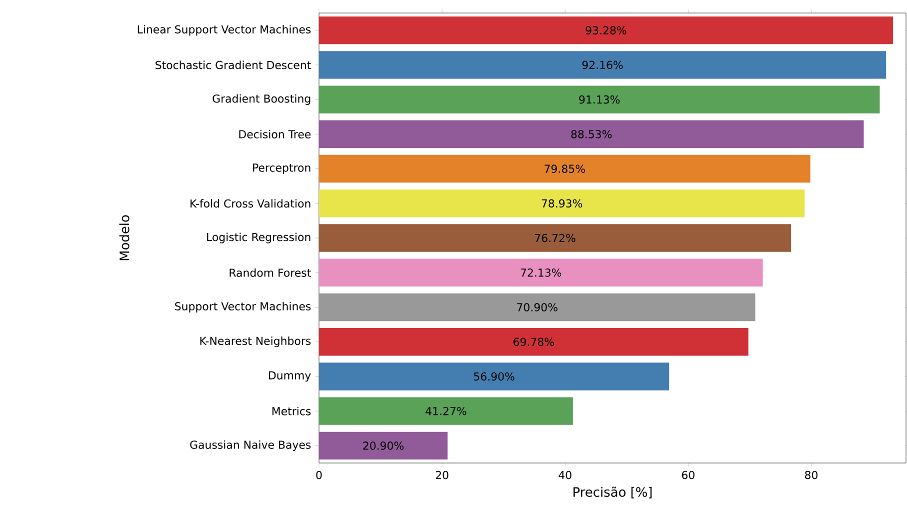 The image size is (907, 517). What do you see at coordinates (291, 411) in the screenshot?
I see `y-tick-label: Metrics` at bounding box center [291, 411].